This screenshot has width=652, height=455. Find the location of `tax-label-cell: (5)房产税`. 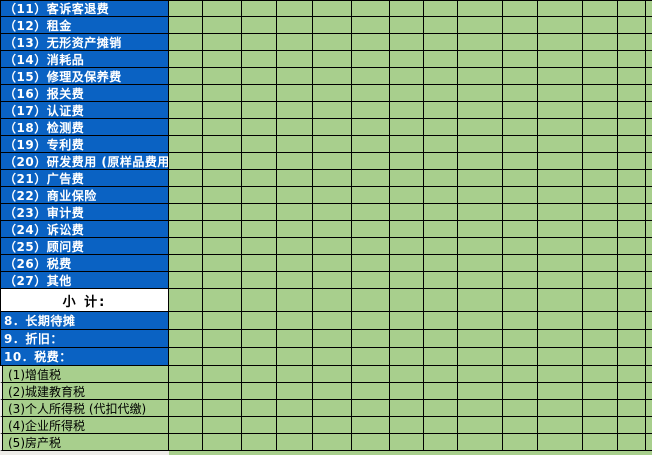

tax-label-cell: (5)房产税 is located at coordinates (84, 442).